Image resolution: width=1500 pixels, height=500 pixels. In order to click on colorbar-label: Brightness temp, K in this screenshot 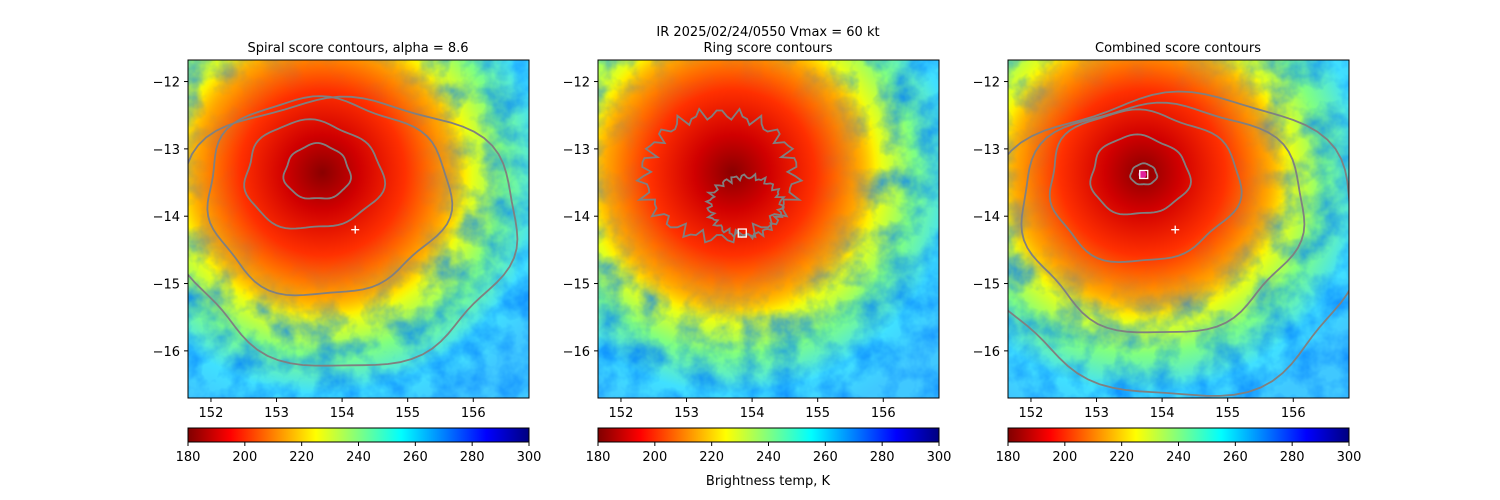, I will do `click(768, 481)`.